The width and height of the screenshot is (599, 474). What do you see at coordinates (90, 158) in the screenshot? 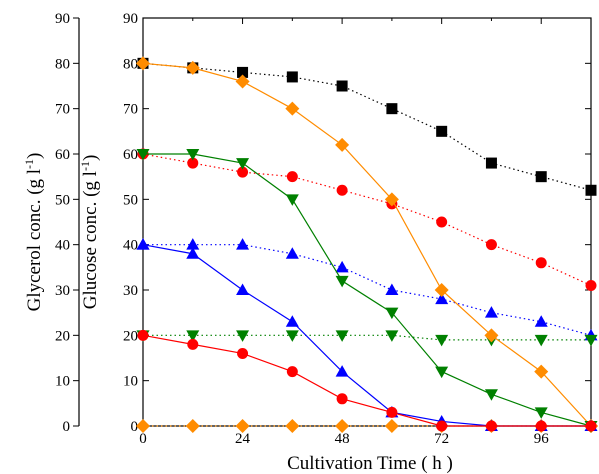
I see `inner-y-axis-label-suffix: )` at bounding box center [90, 158].